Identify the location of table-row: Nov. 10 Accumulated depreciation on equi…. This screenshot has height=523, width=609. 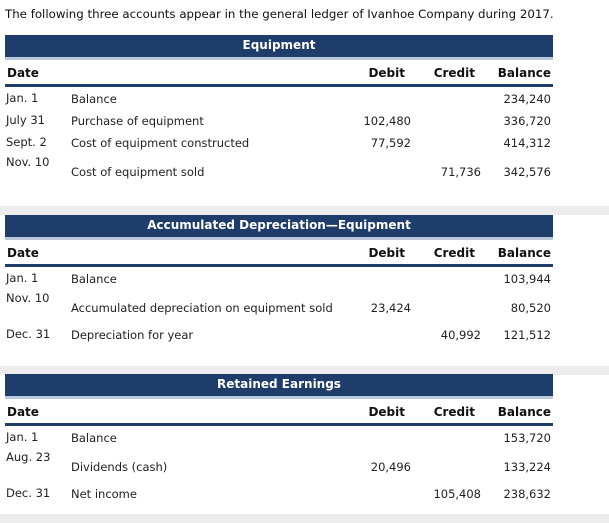
(279, 306).